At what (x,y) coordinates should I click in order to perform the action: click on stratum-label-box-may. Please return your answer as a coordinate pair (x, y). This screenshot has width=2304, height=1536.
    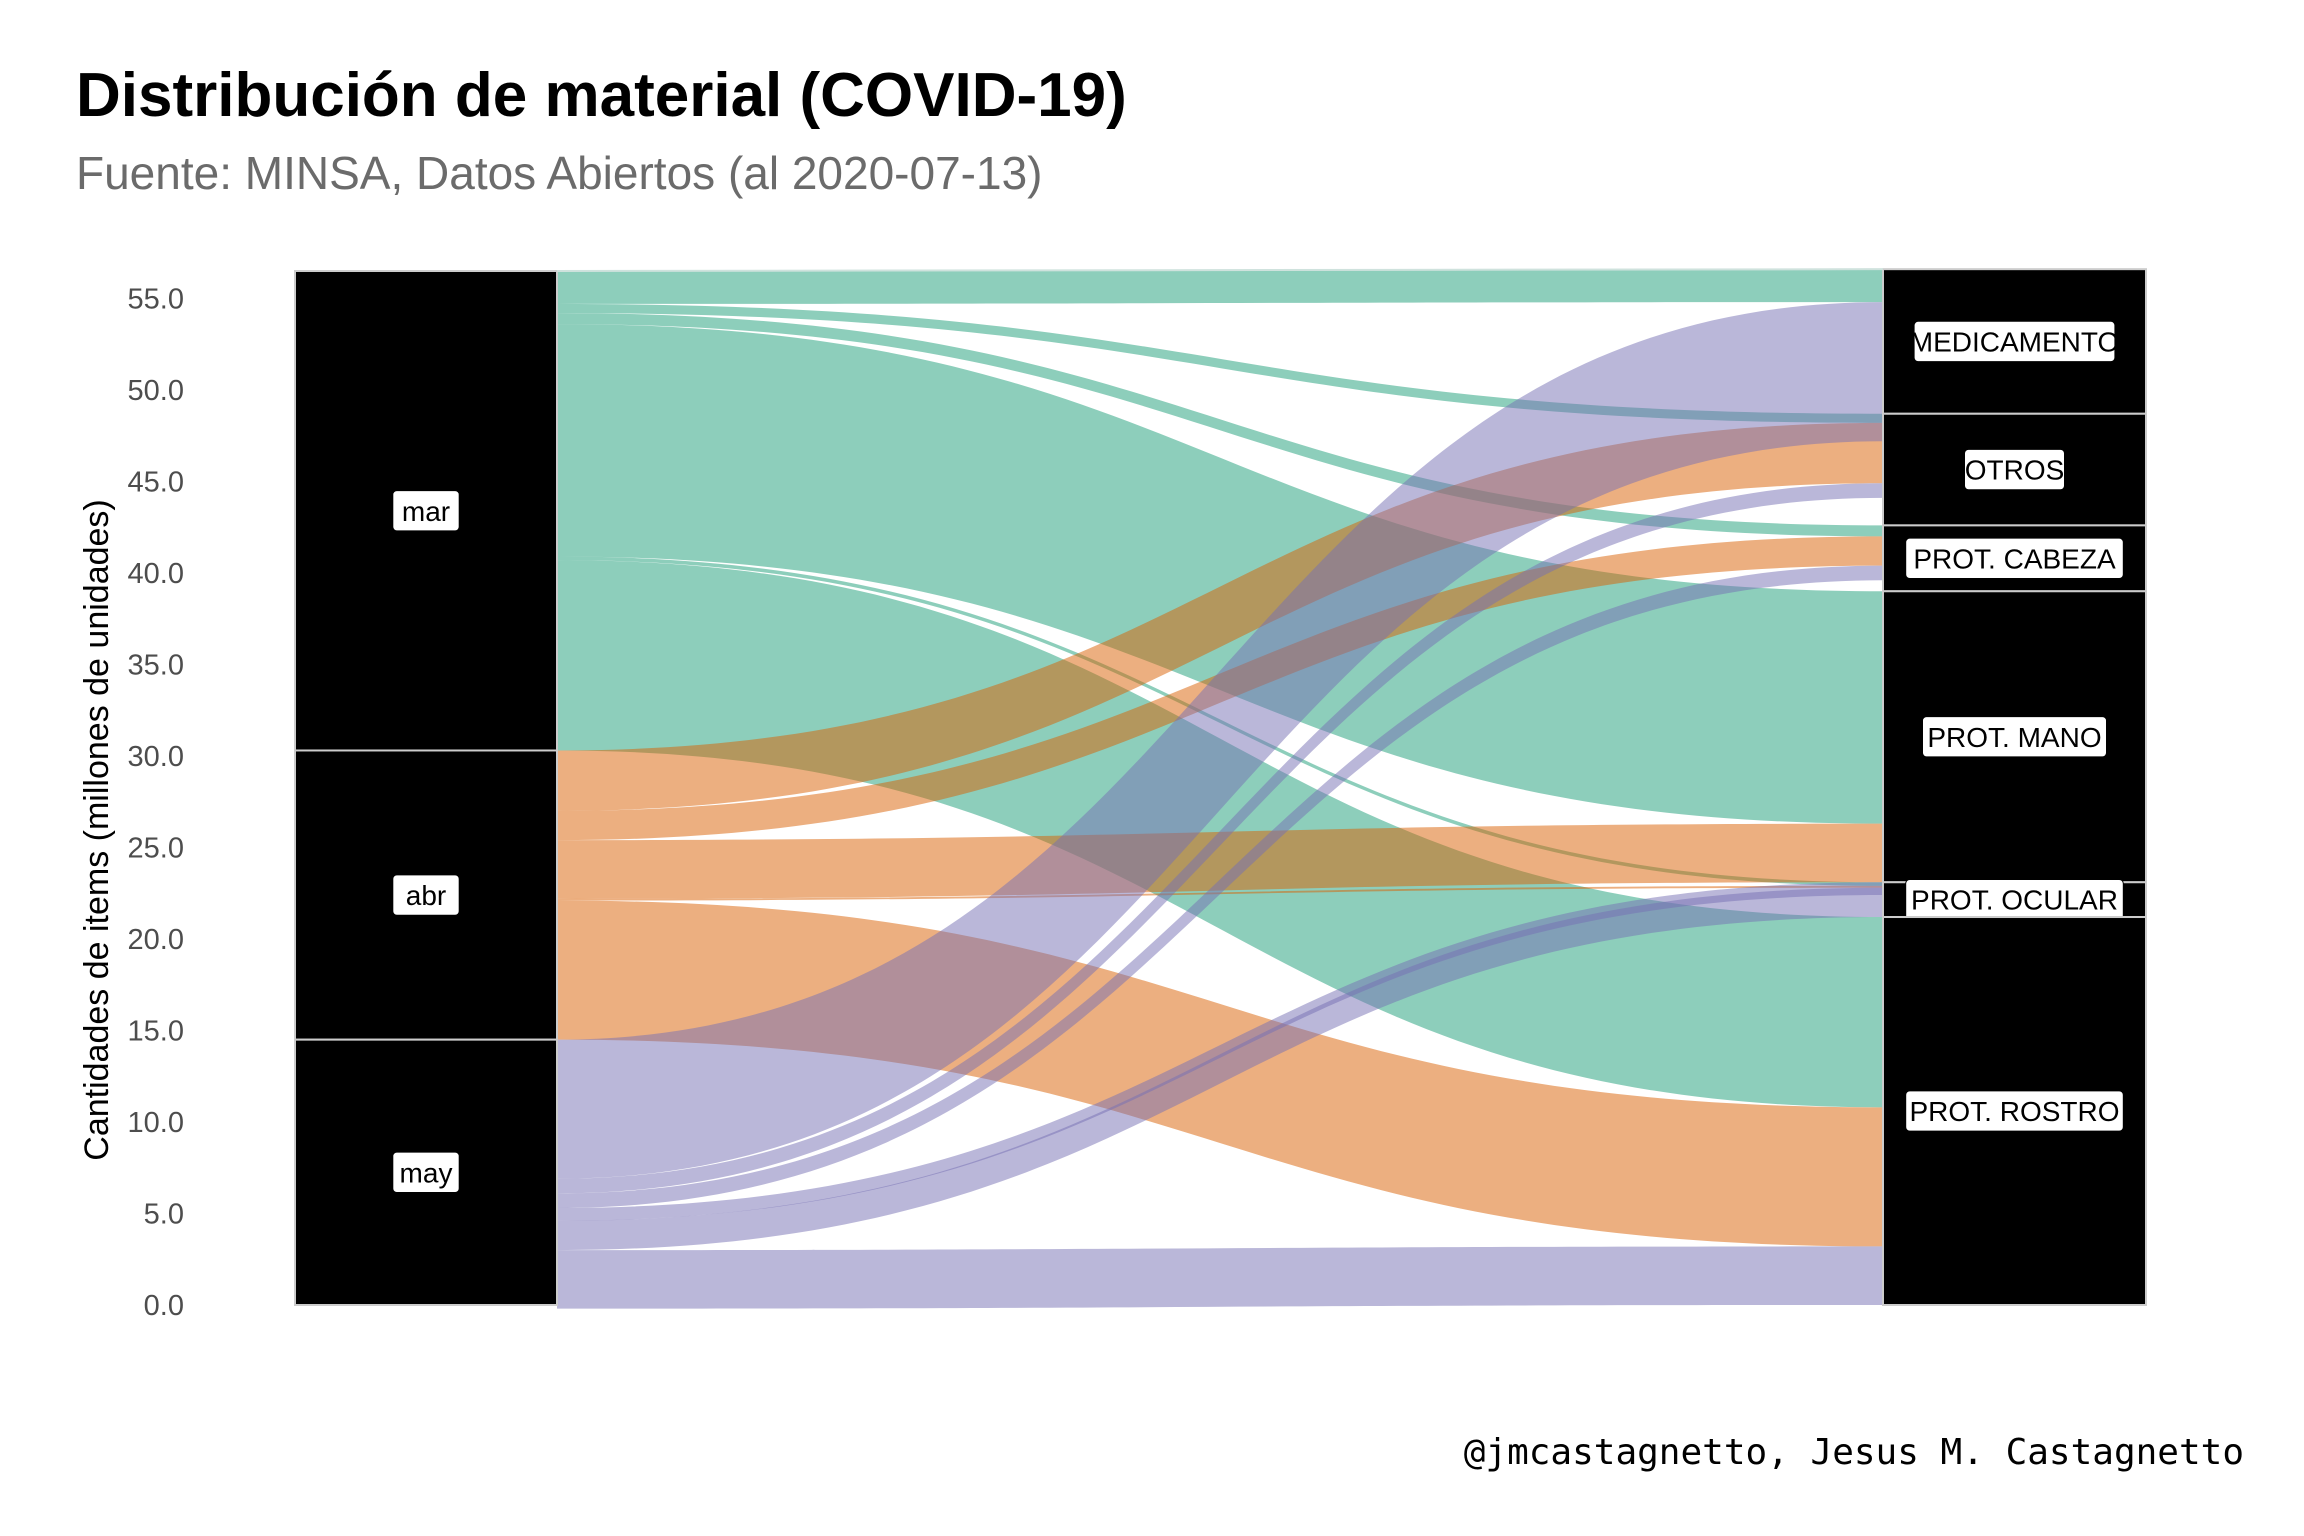
    Looking at the image, I should click on (426, 1172).